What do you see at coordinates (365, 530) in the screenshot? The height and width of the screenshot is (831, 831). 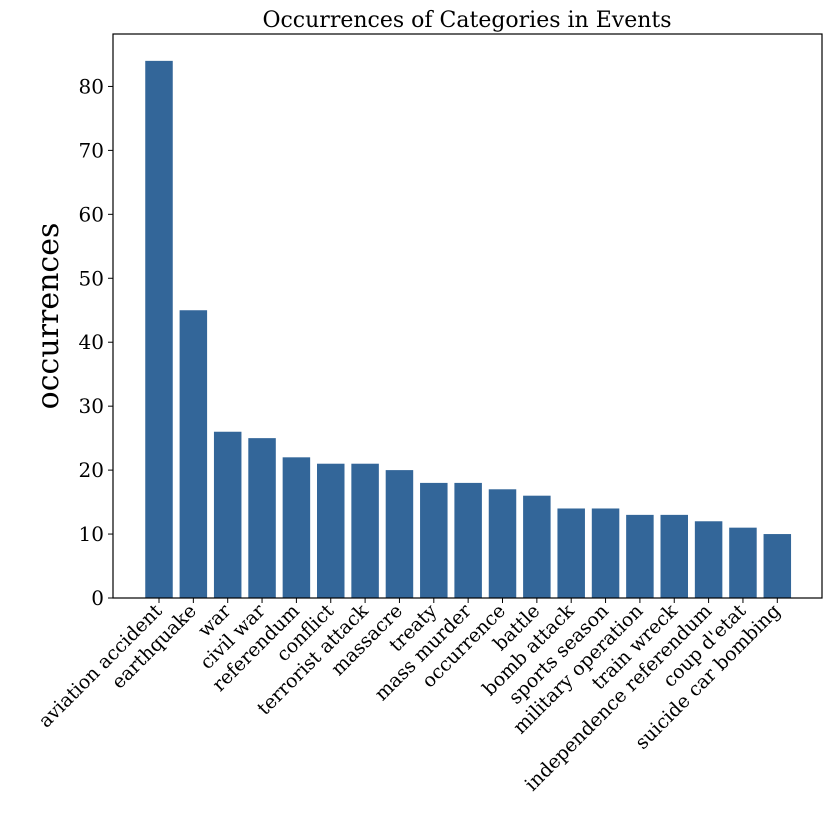 I see `bar-terrorist-attack` at bounding box center [365, 530].